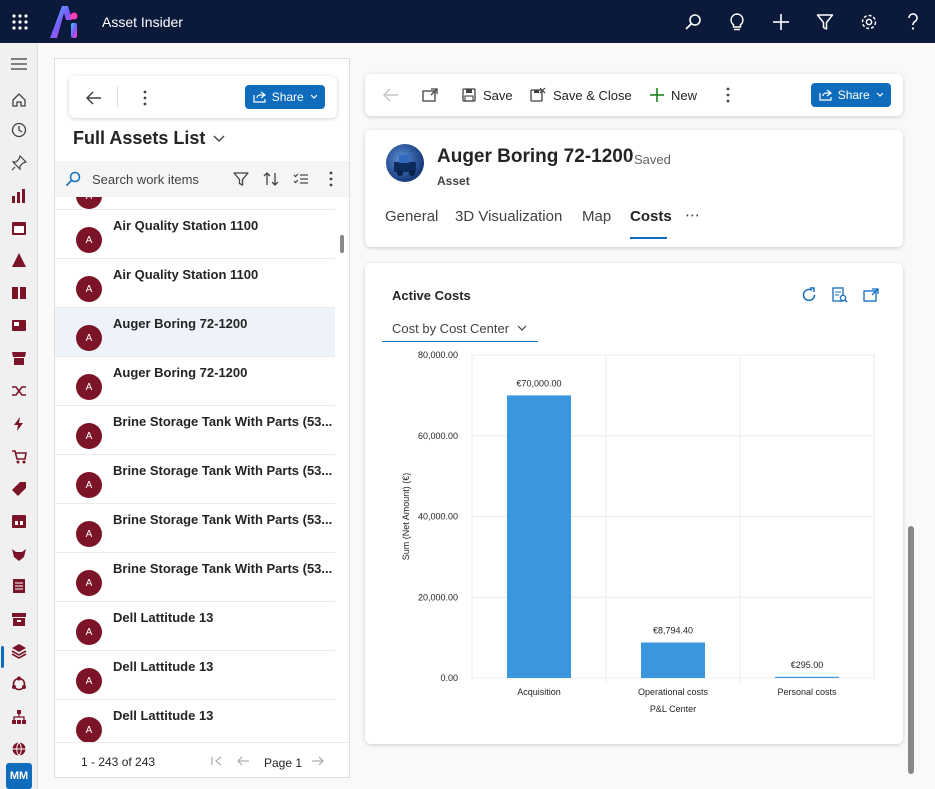 The image size is (935, 789). Describe the element at coordinates (19, 326) in the screenshot. I see `device-icon` at that location.